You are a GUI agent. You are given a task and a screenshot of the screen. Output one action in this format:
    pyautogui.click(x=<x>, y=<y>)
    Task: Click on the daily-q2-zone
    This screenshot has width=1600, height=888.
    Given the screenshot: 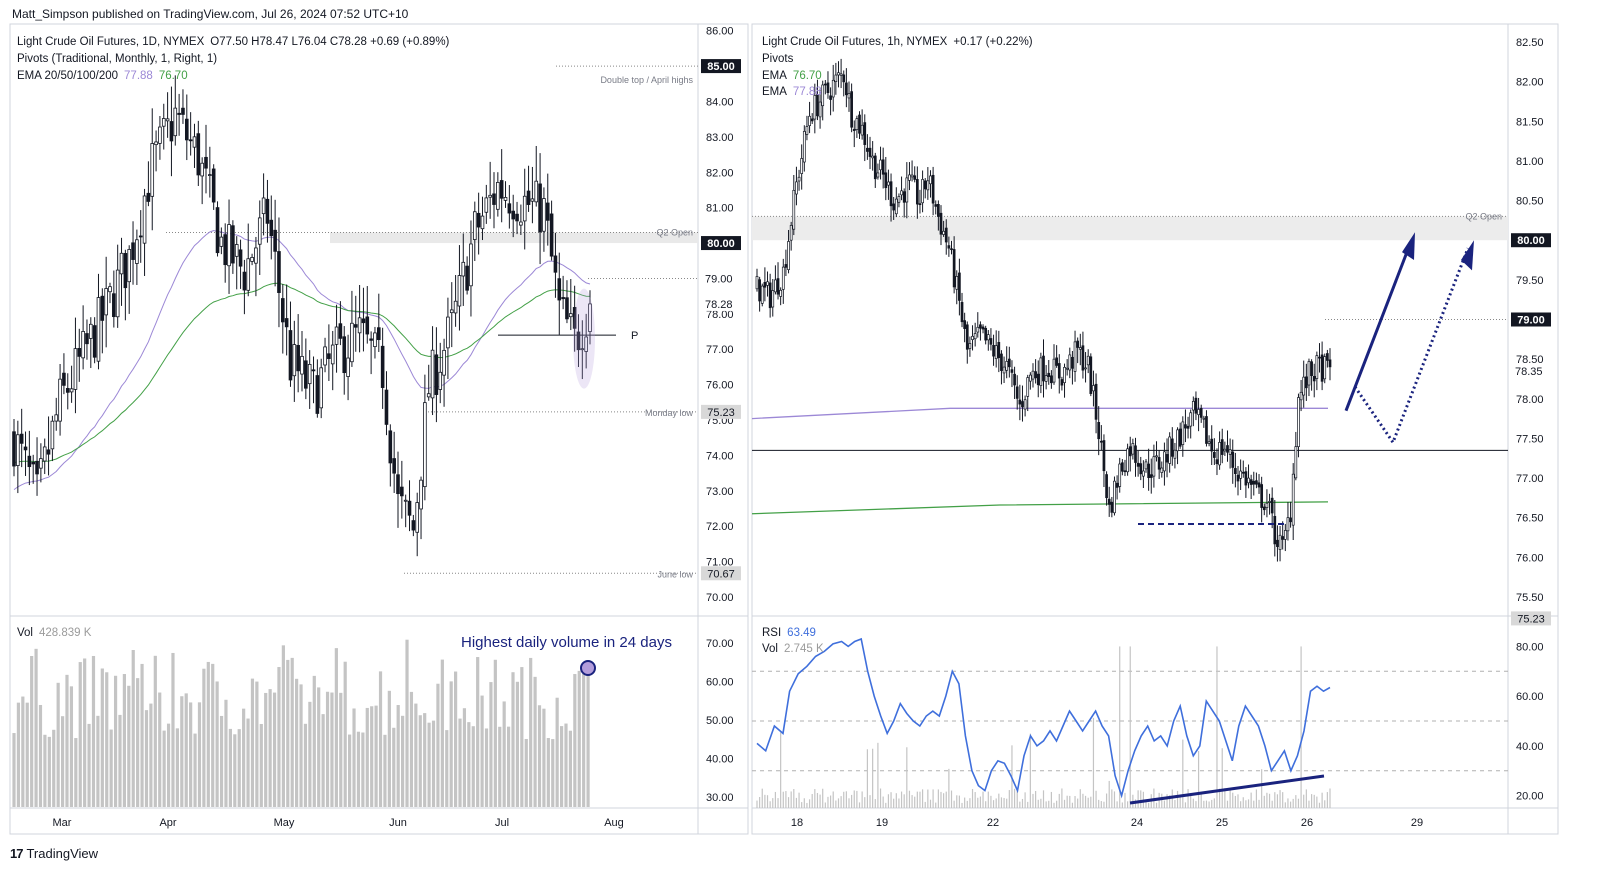 What is the action you would take?
    pyautogui.click(x=514, y=238)
    